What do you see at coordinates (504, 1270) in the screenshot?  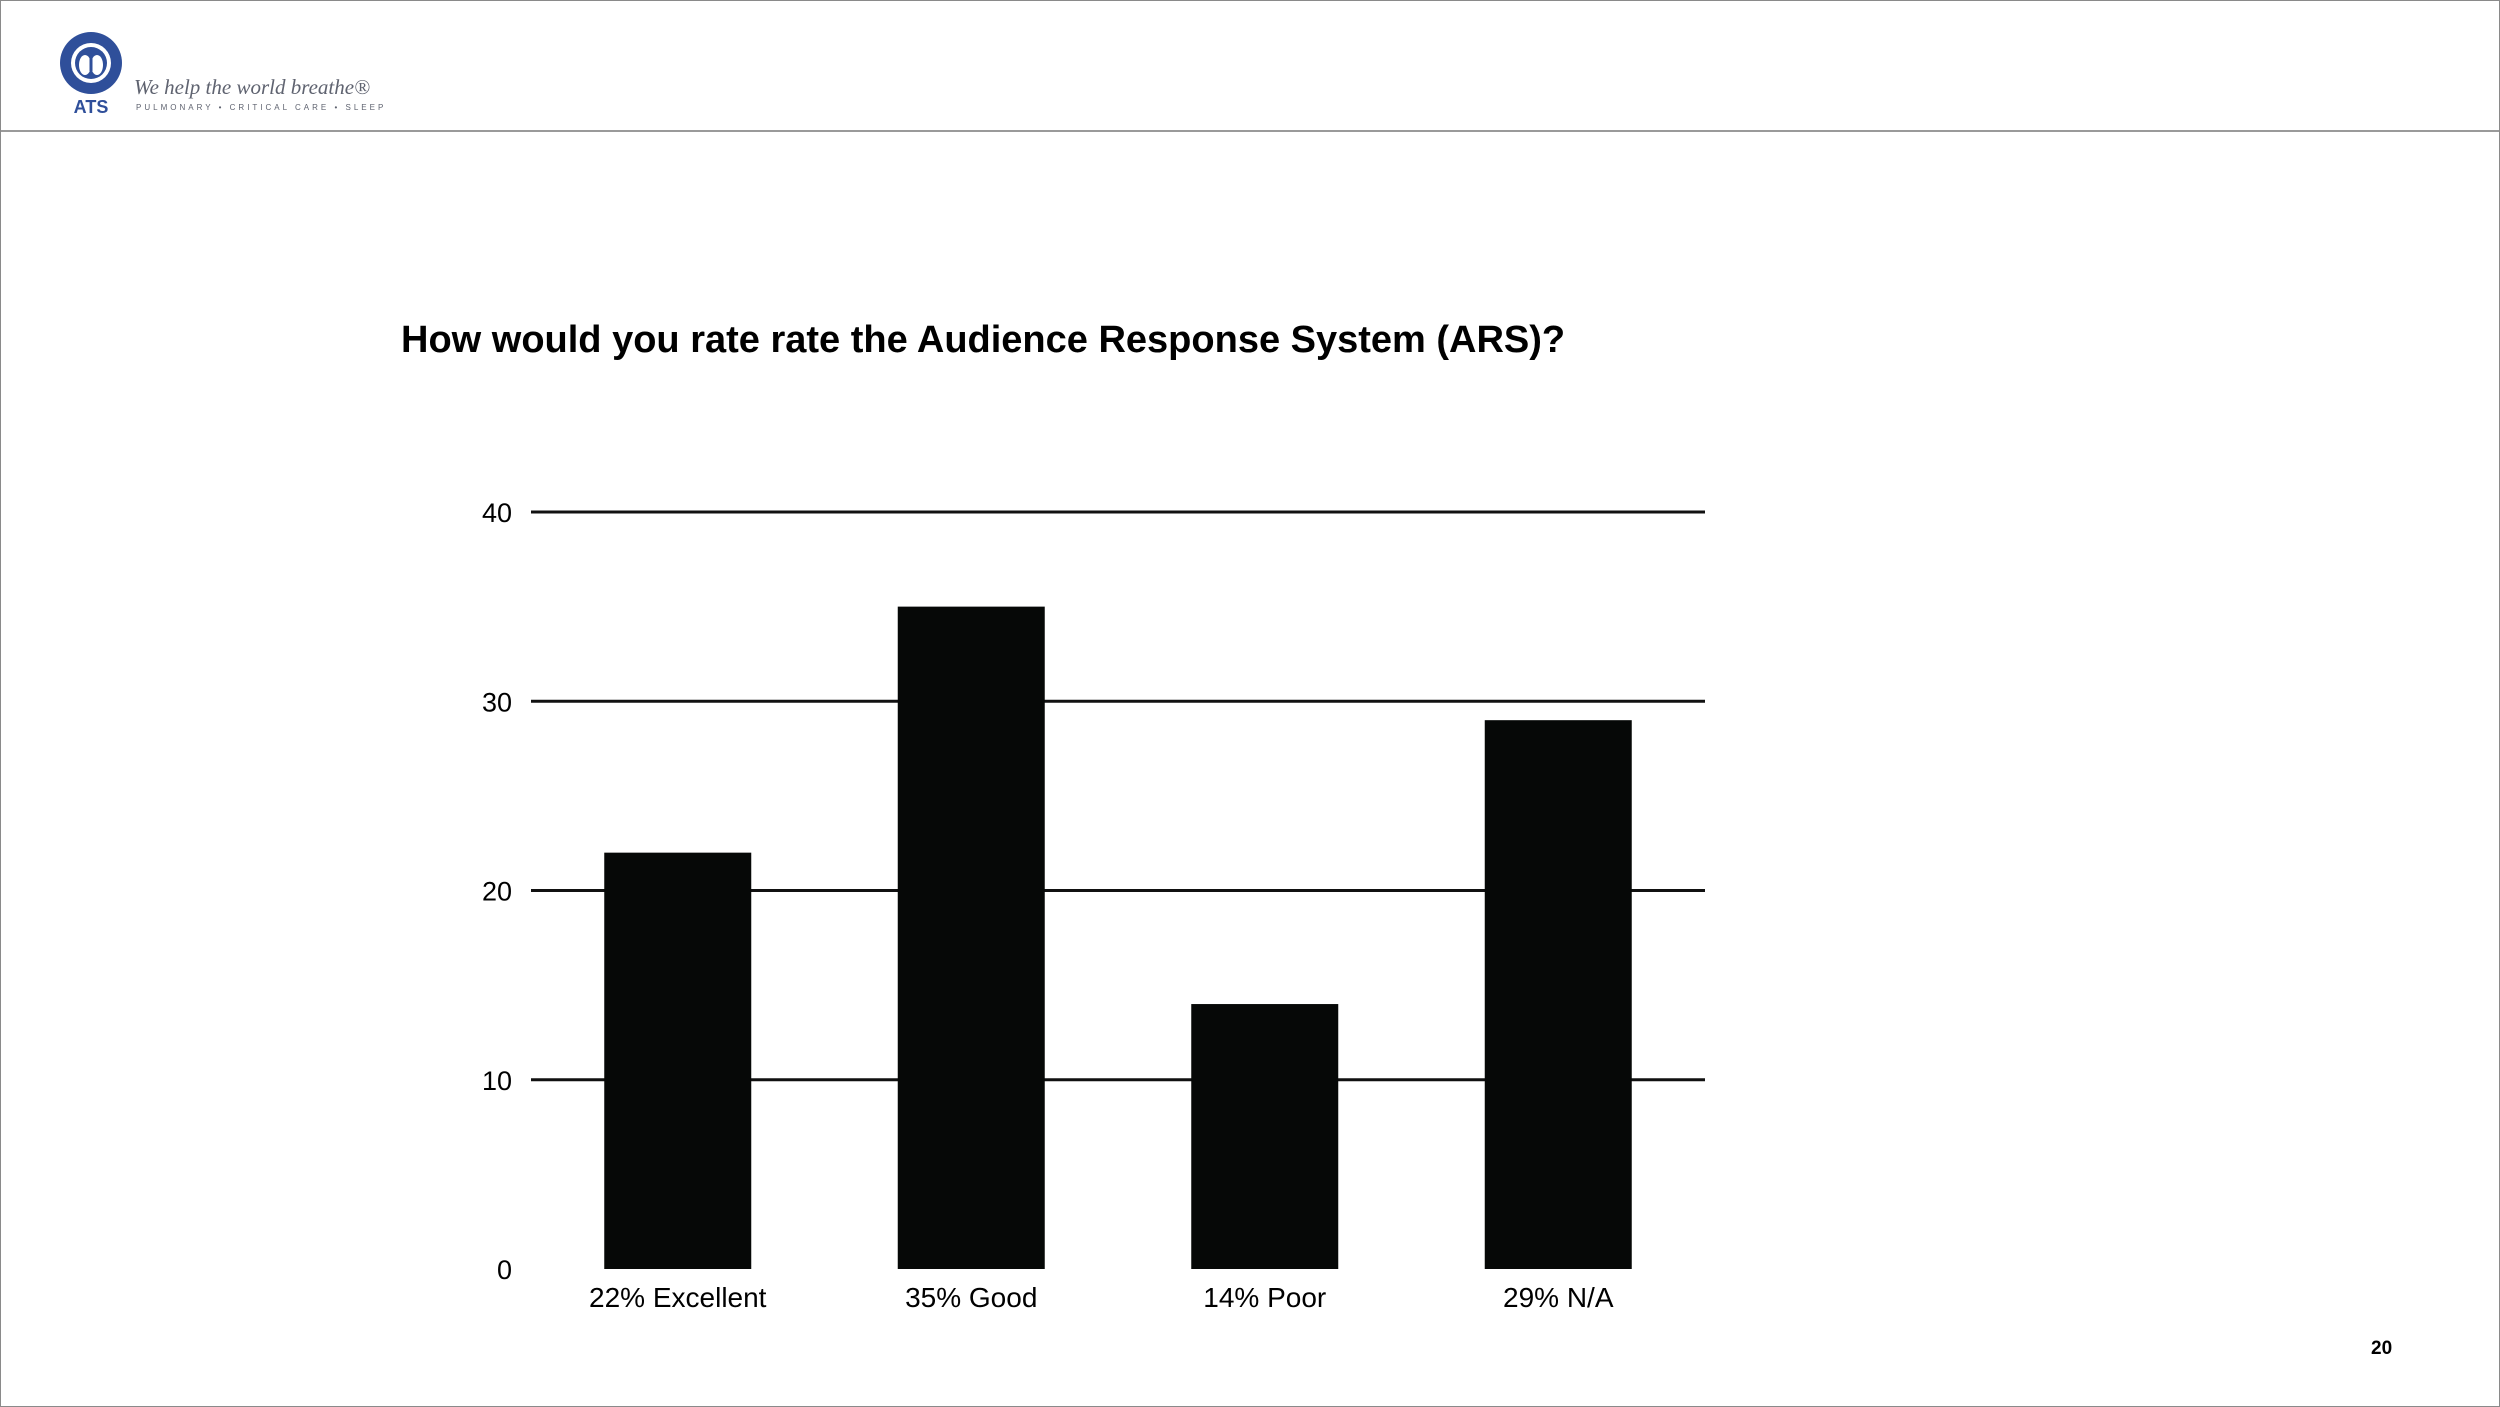 I see `y-tick-label: 0` at bounding box center [504, 1270].